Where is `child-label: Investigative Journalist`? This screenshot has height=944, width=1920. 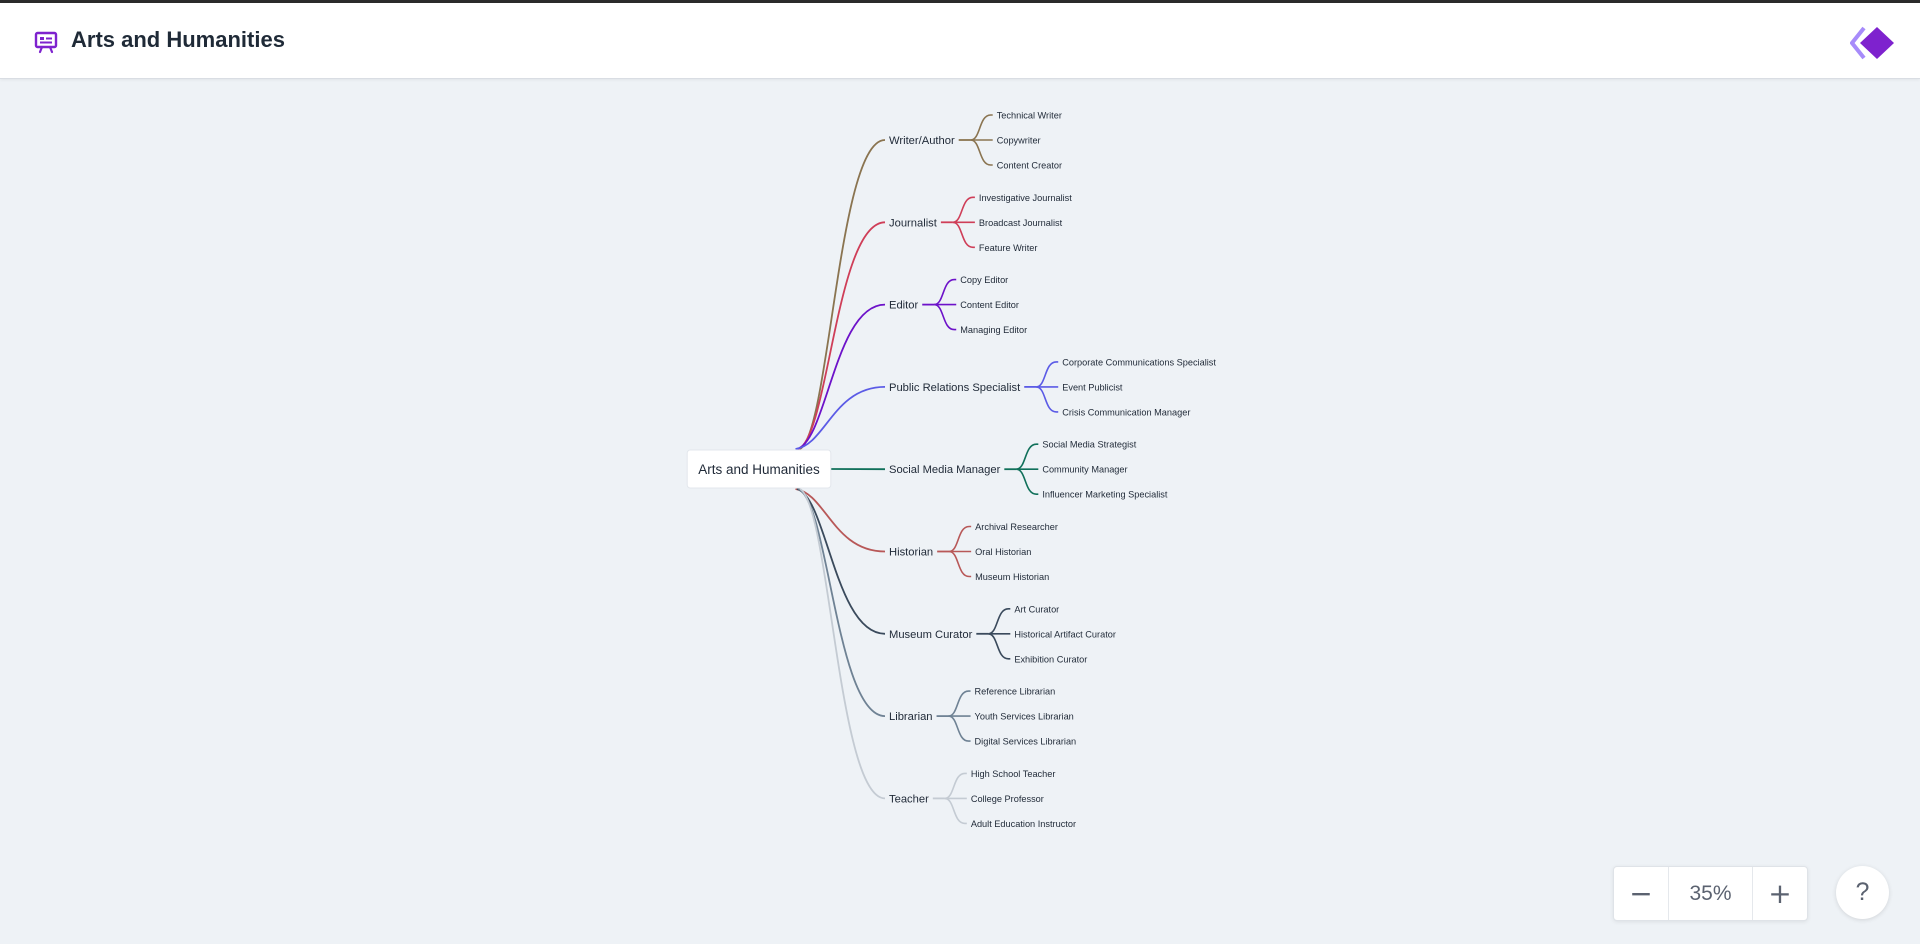 child-label: Investigative Journalist is located at coordinates (1025, 198).